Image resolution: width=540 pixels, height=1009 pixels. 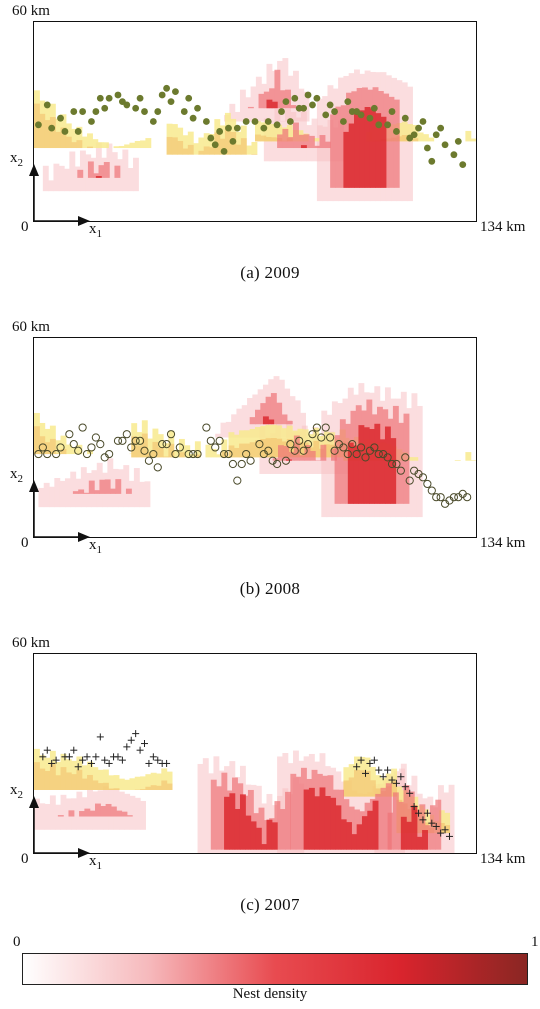 What do you see at coordinates (59, 827) in the screenshot?
I see `axis-arrows` at bounding box center [59, 827].